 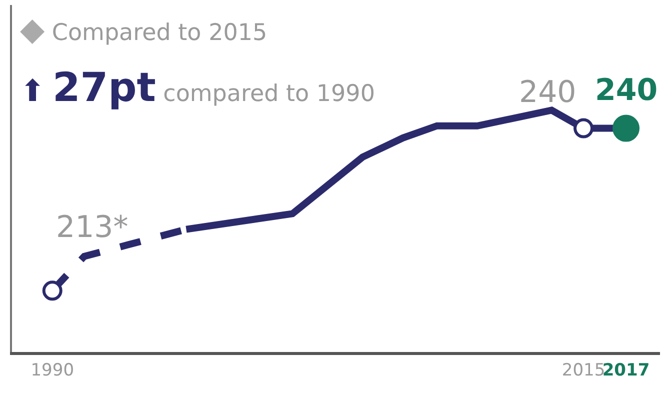 What do you see at coordinates (52, 370) in the screenshot?
I see `x-tick-label: 1990` at bounding box center [52, 370].